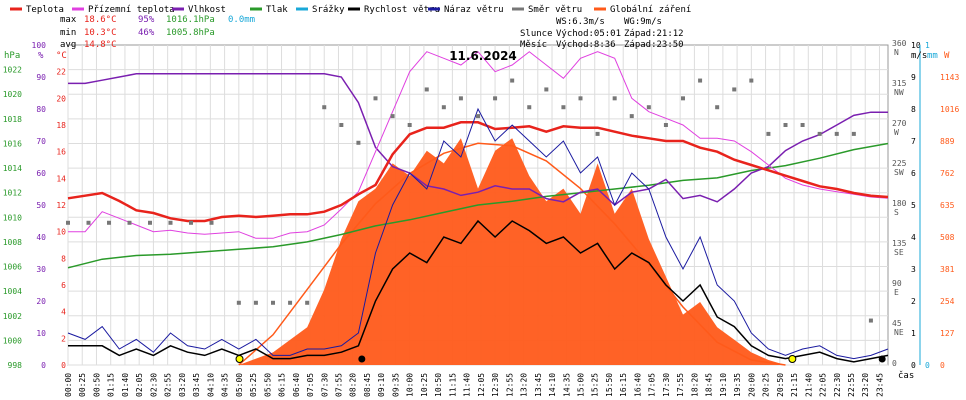  What do you see at coordinates (61, 98) in the screenshot?
I see `degc-axis-tick: 20` at bounding box center [61, 98].